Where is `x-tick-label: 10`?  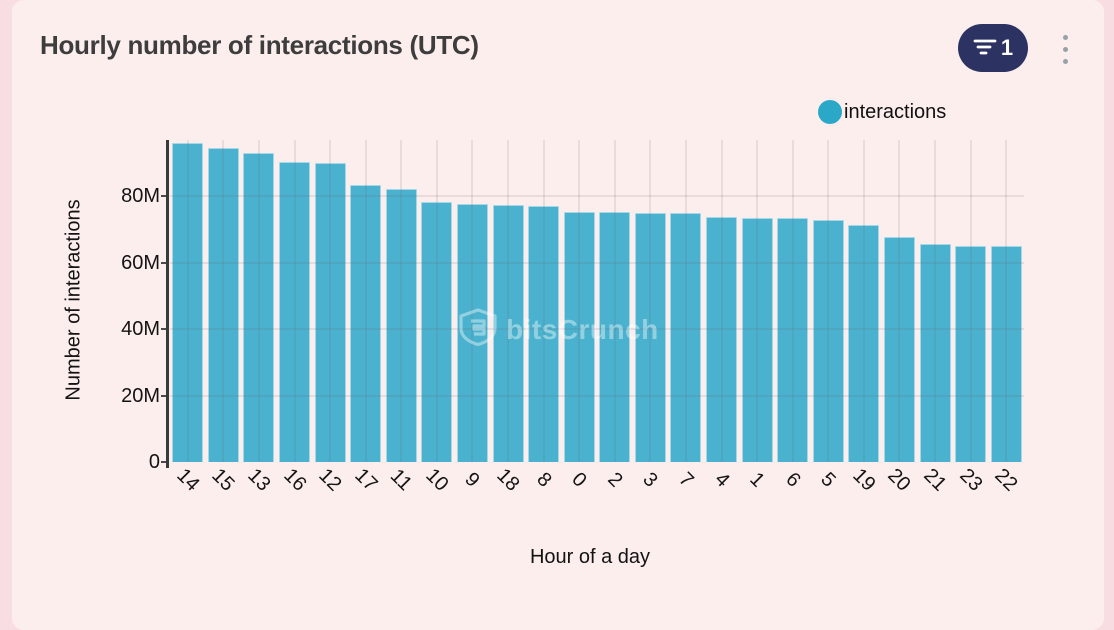 x-tick-label: 10 is located at coordinates (437, 480).